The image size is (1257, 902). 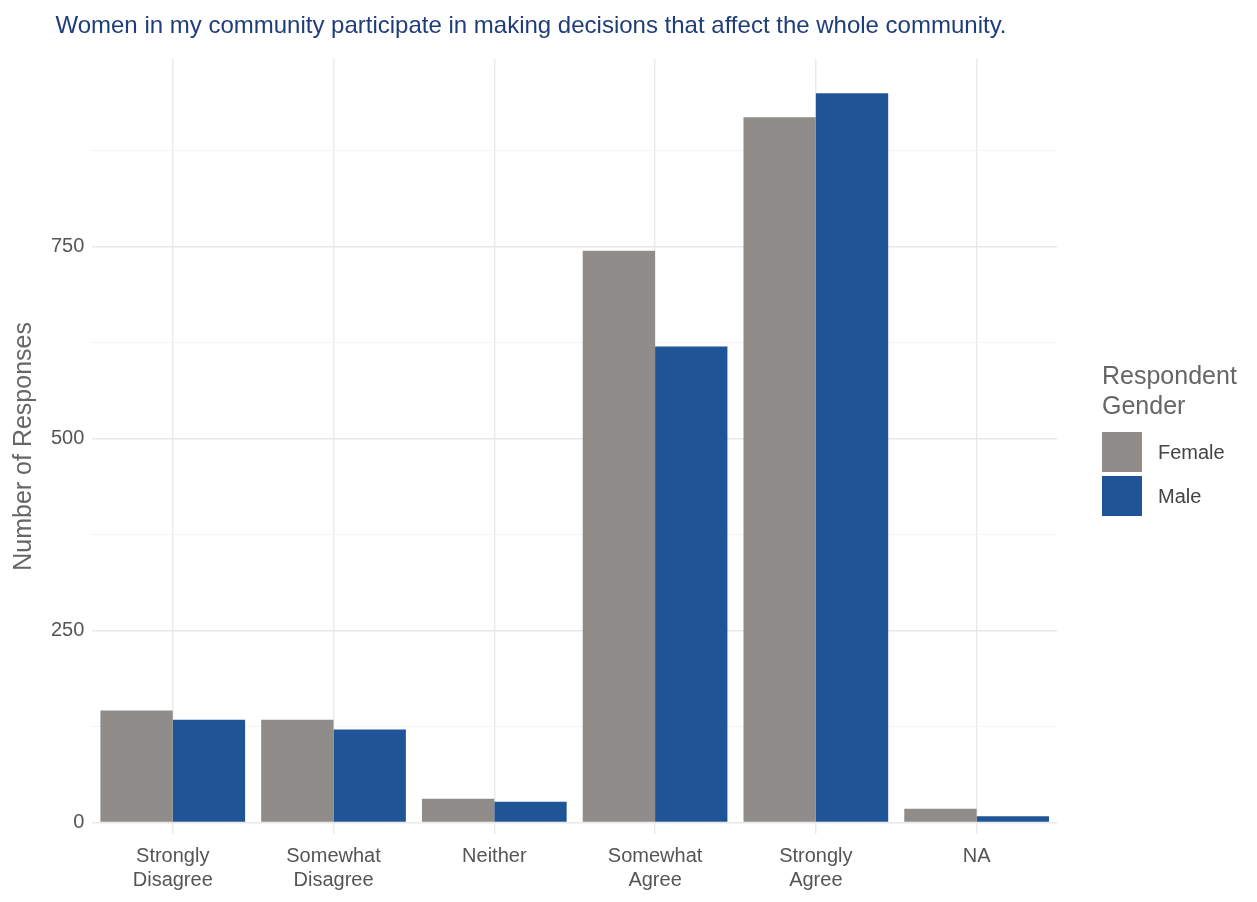 I want to click on x-tick-label: Somewhat Disagree, so click(x=334, y=866).